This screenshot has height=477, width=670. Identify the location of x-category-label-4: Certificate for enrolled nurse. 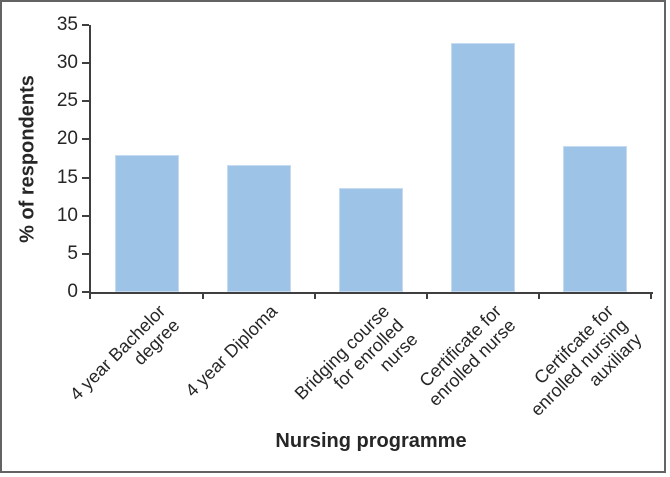
(467, 355).